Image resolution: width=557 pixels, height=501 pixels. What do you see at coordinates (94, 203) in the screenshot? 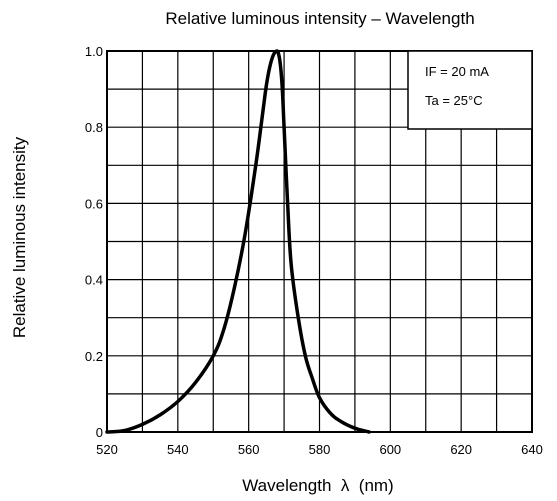
I see `y-tick-label: 0.6` at bounding box center [94, 203].